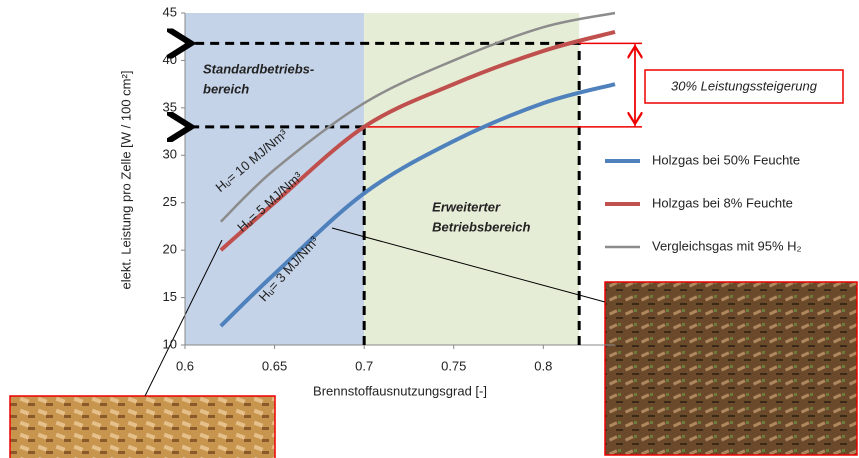 This screenshot has width=859, height=458. Describe the element at coordinates (731, 368) in the screenshot. I see `photo-wood-chips-wet` at that location.